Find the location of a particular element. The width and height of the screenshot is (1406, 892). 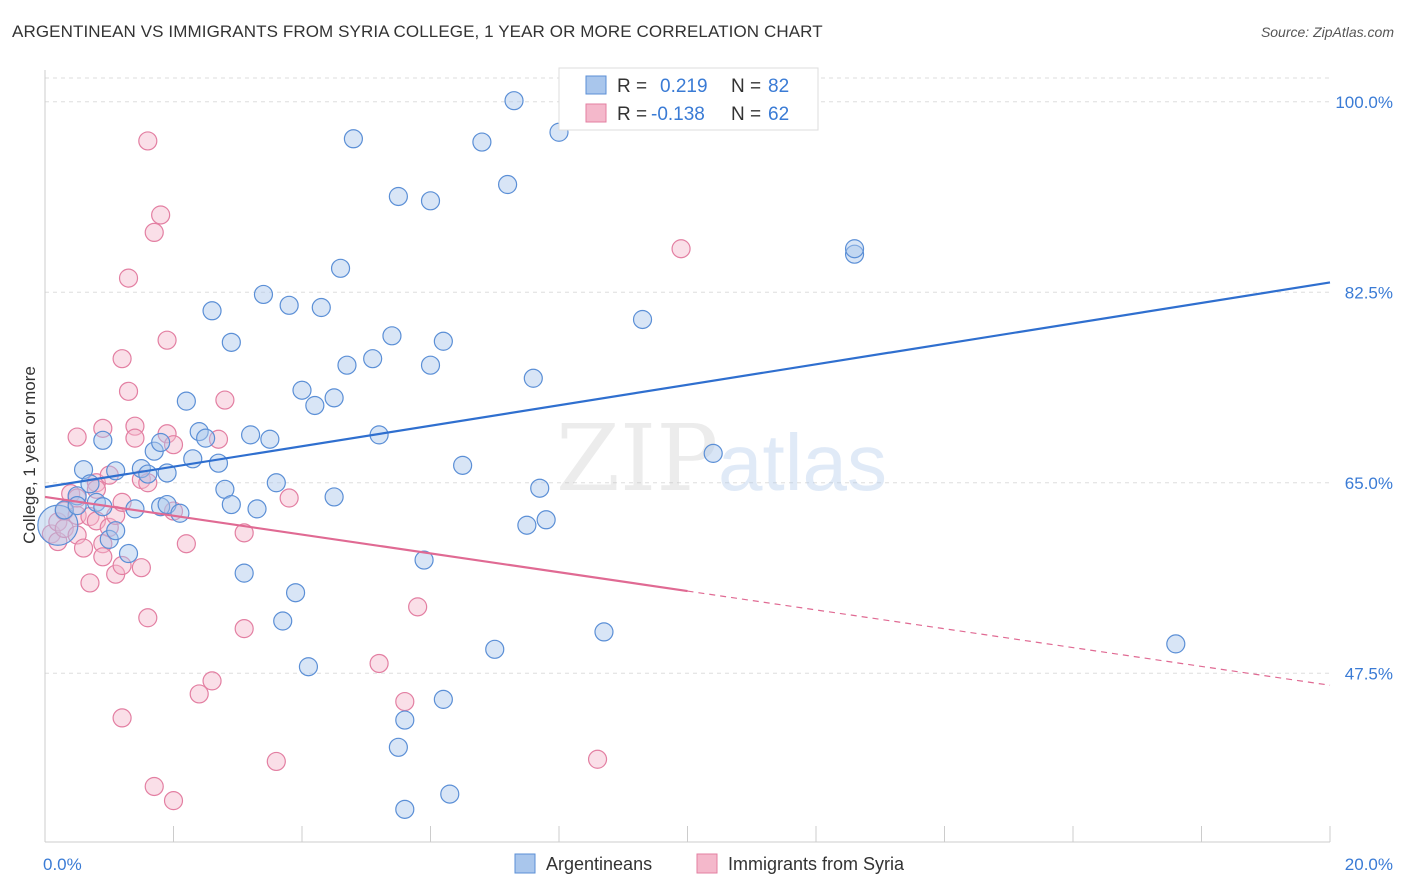

legend-top: R = 0.219 N = 82 R = -0.138 N = 62 is located at coordinates (688, 99).